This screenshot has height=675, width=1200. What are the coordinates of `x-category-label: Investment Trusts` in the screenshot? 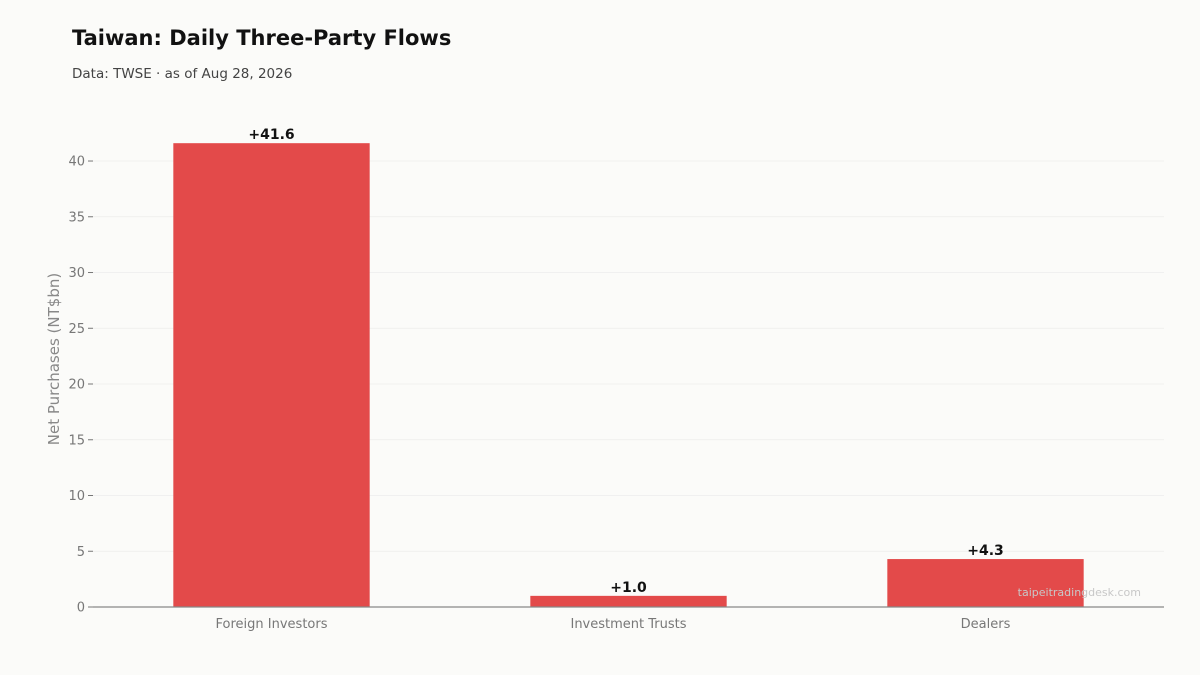 It's located at (628, 624).